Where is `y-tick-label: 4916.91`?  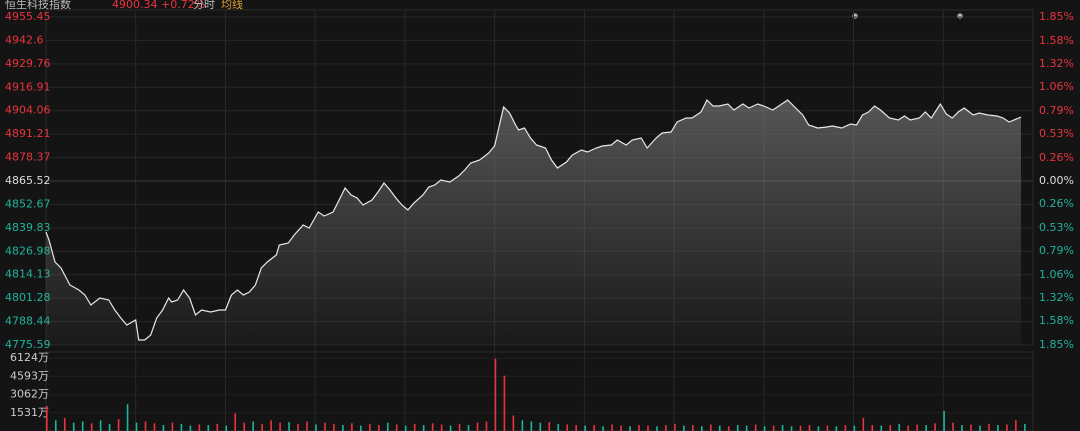
y-tick-label: 4916.91 is located at coordinates (28, 86).